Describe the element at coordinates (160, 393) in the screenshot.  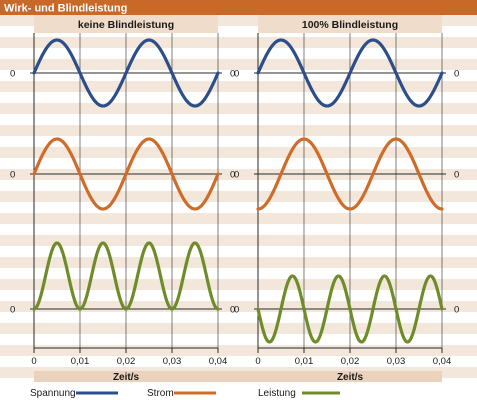
I see `legend-label-strom: Strom` at that location.